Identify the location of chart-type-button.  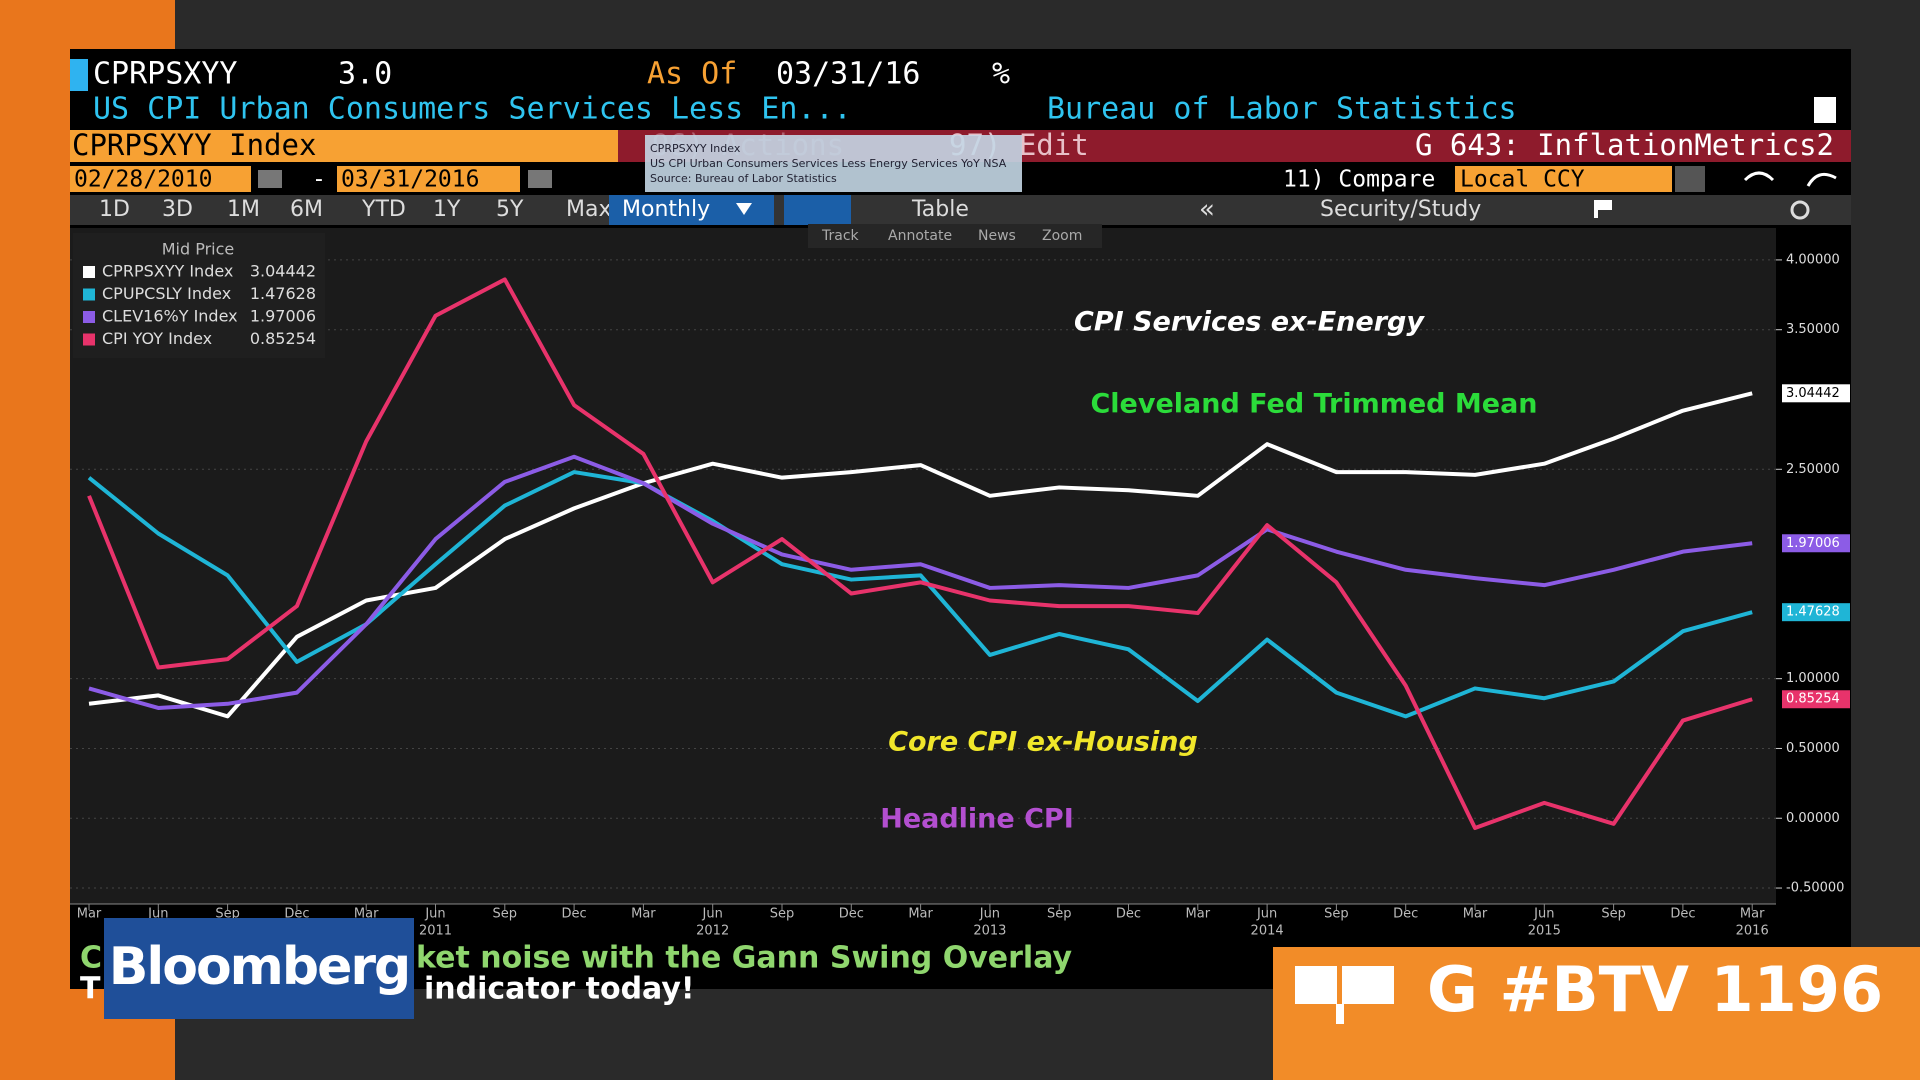
(817, 210).